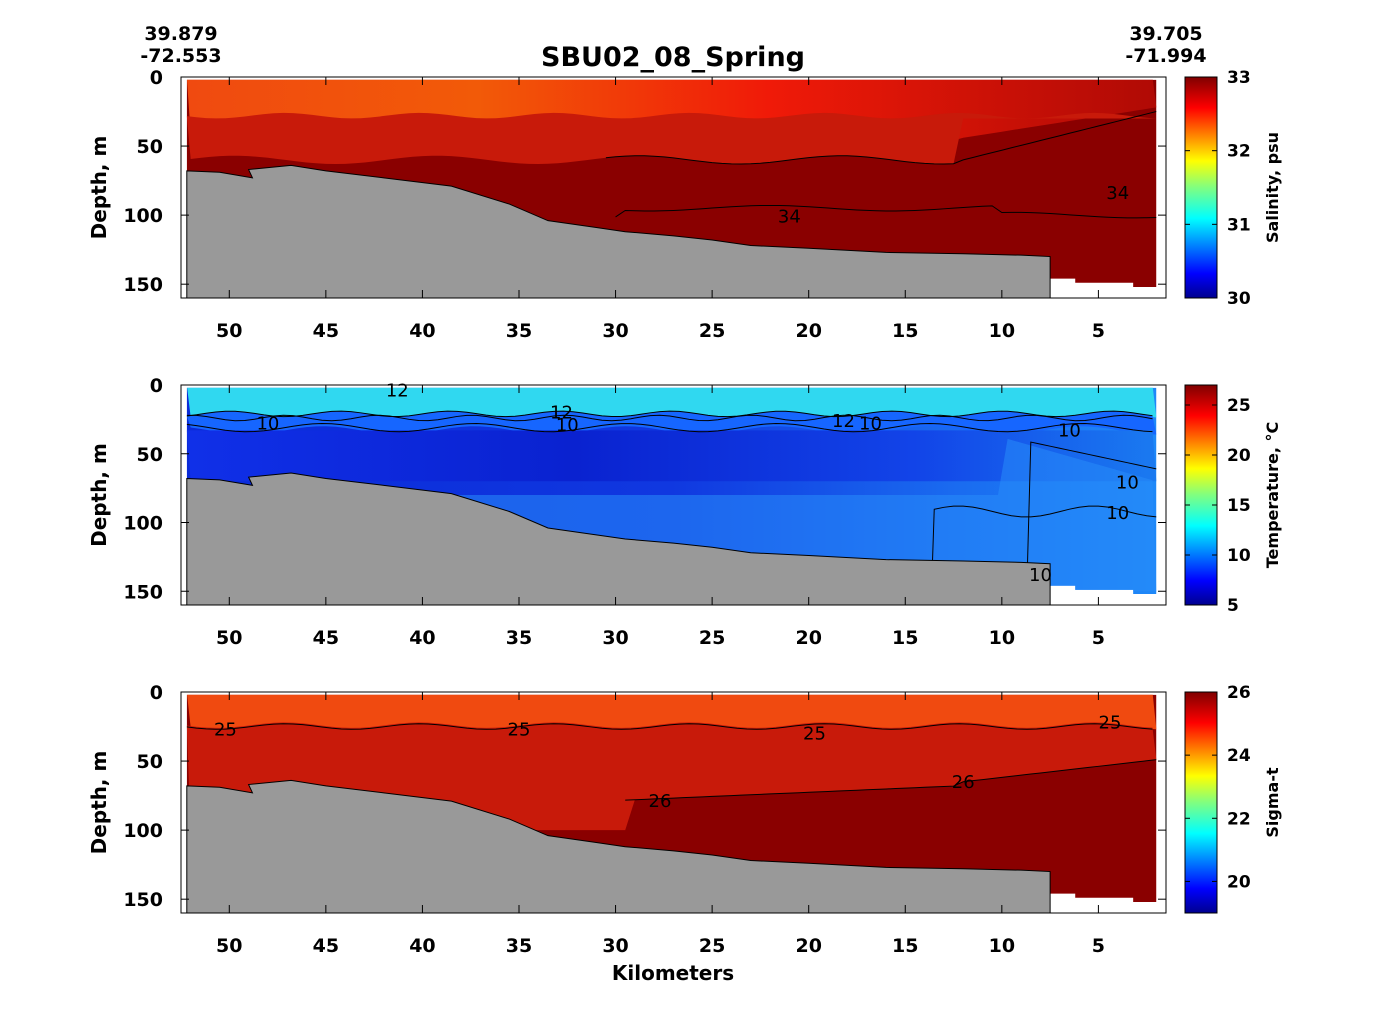 This screenshot has width=1391, height=1027. I want to click on start-lon: -72.553, so click(180, 56).